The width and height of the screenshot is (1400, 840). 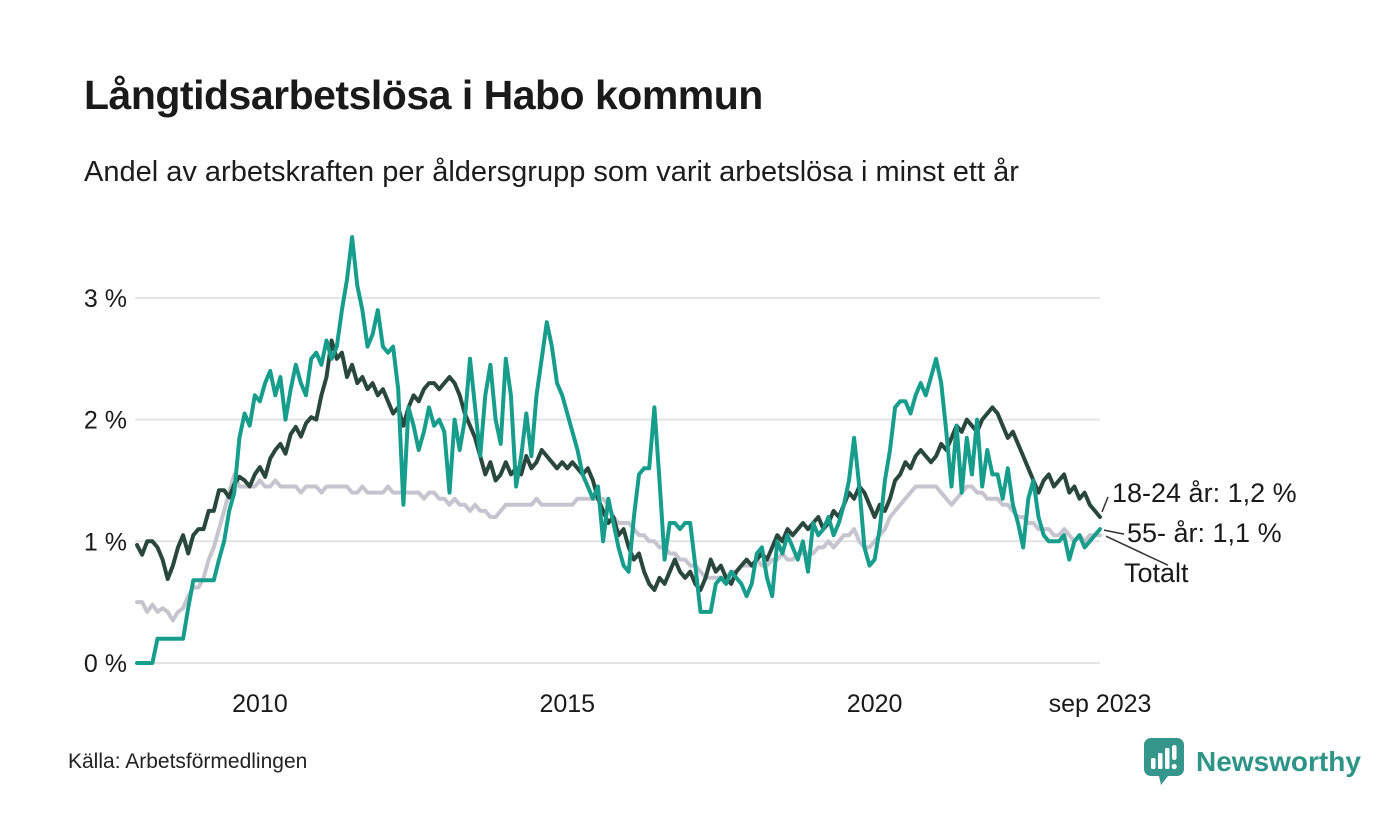 What do you see at coordinates (567, 704) in the screenshot?
I see `x-tick-label: 2015` at bounding box center [567, 704].